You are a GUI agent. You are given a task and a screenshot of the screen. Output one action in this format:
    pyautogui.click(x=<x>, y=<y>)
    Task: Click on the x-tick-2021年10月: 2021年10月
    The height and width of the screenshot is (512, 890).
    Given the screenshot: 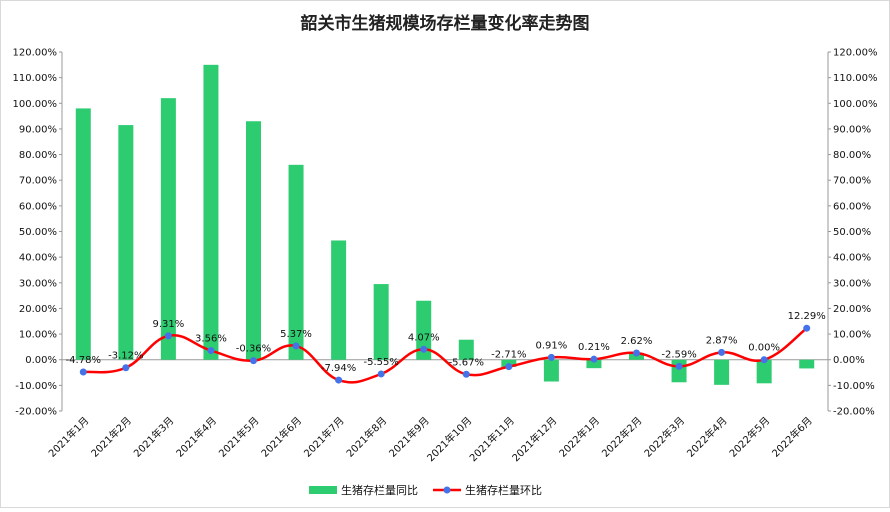 What is the action you would take?
    pyautogui.click(x=449, y=439)
    